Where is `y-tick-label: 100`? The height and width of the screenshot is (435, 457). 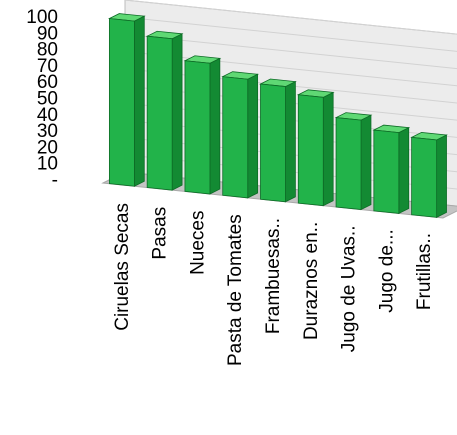 y-tick-label: 100 is located at coordinates (42, 17).